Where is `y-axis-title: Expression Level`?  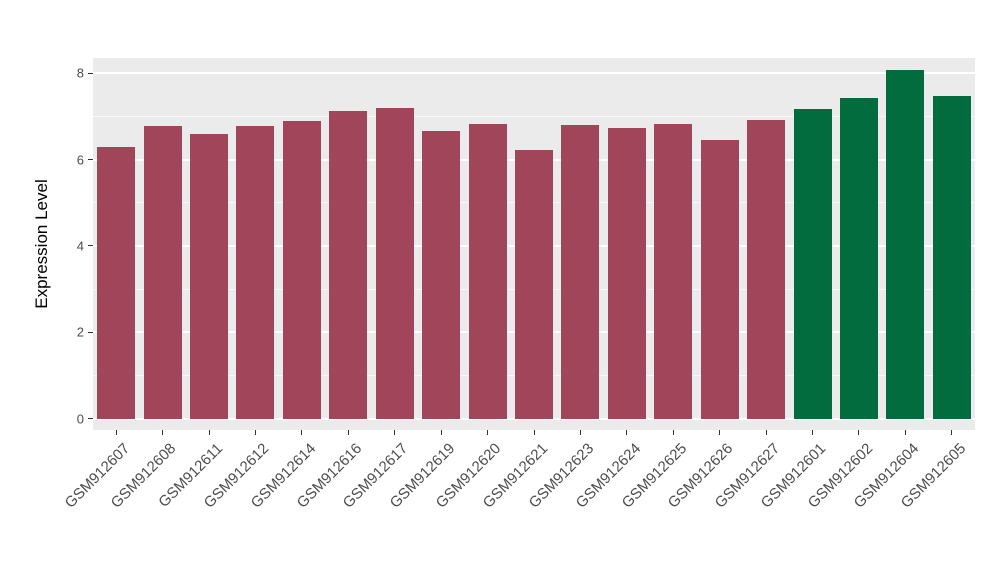
y-axis-title: Expression Level is located at coordinates (41, 244).